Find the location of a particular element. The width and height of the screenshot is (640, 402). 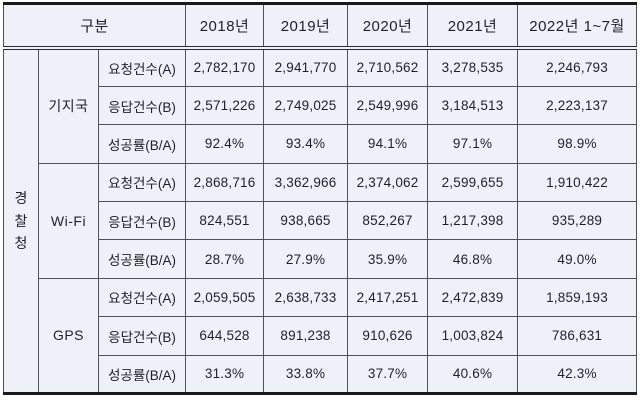

value-cell: 2,571,226 is located at coordinates (225, 105).